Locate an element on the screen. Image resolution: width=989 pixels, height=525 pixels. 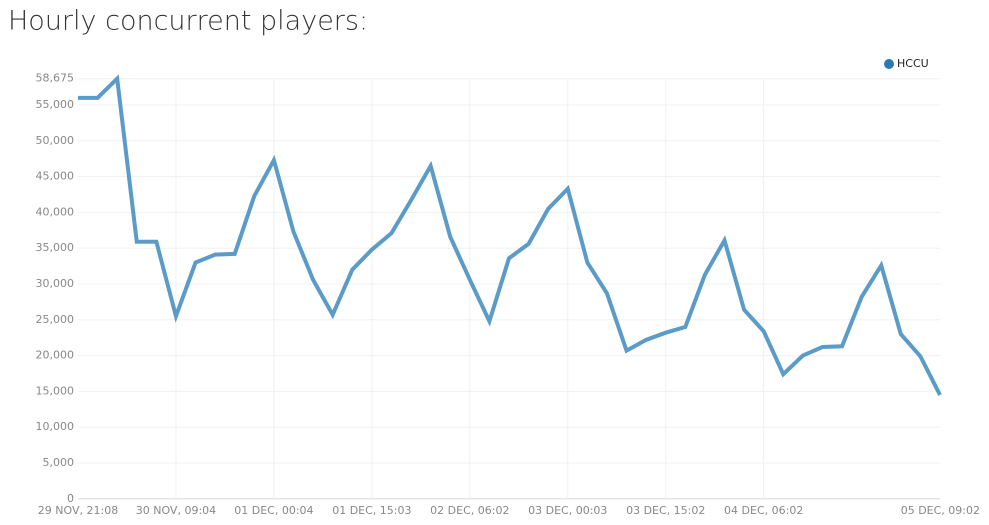
y-tick-label: 55,000 is located at coordinates (55, 104).